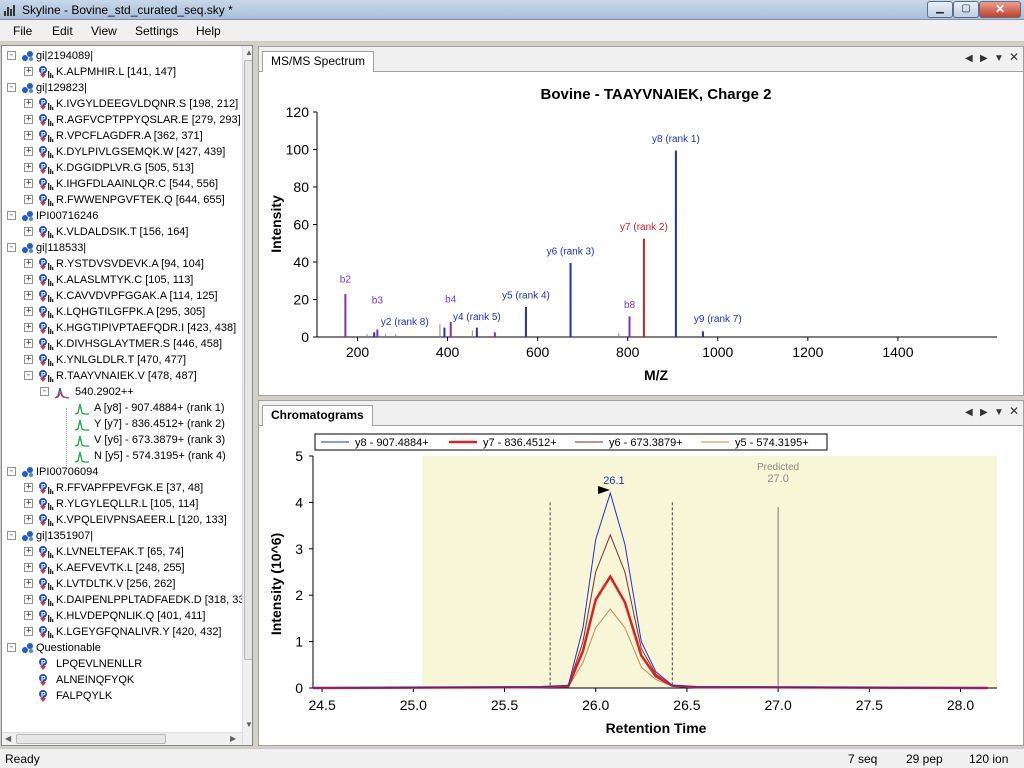  I want to click on tree-node-peptide: + P K.DIVHSGLAYTMER.S [446, 458], so click(122, 344).